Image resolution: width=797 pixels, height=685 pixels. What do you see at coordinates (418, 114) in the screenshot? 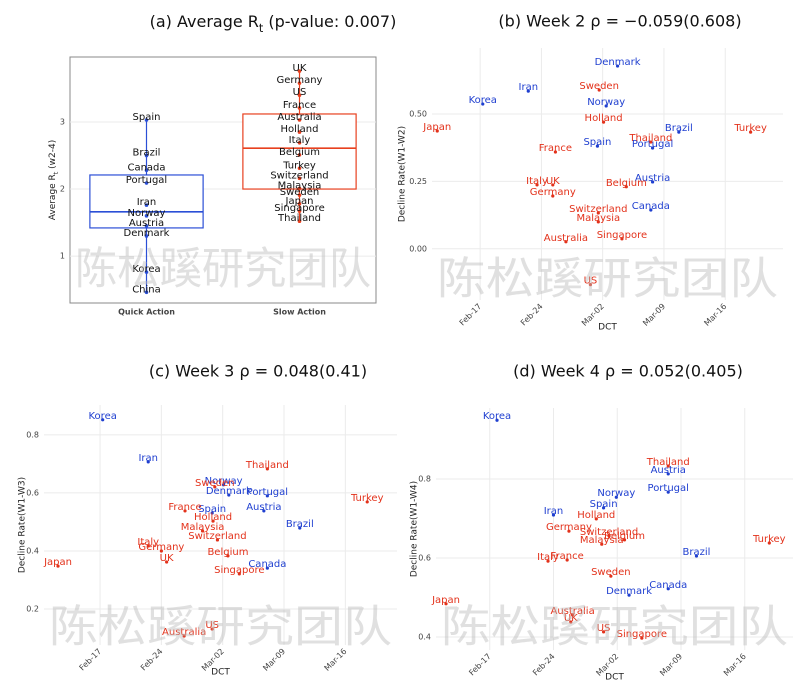
I see `y-tick-label: 0.50` at bounding box center [418, 114].